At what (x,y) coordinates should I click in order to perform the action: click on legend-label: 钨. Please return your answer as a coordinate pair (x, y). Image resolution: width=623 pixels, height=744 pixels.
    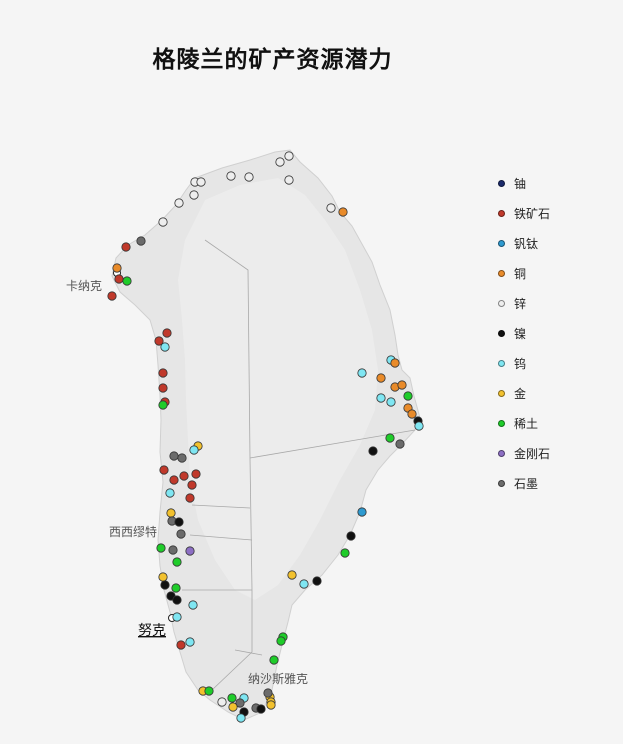
    Looking at the image, I should click on (520, 363).